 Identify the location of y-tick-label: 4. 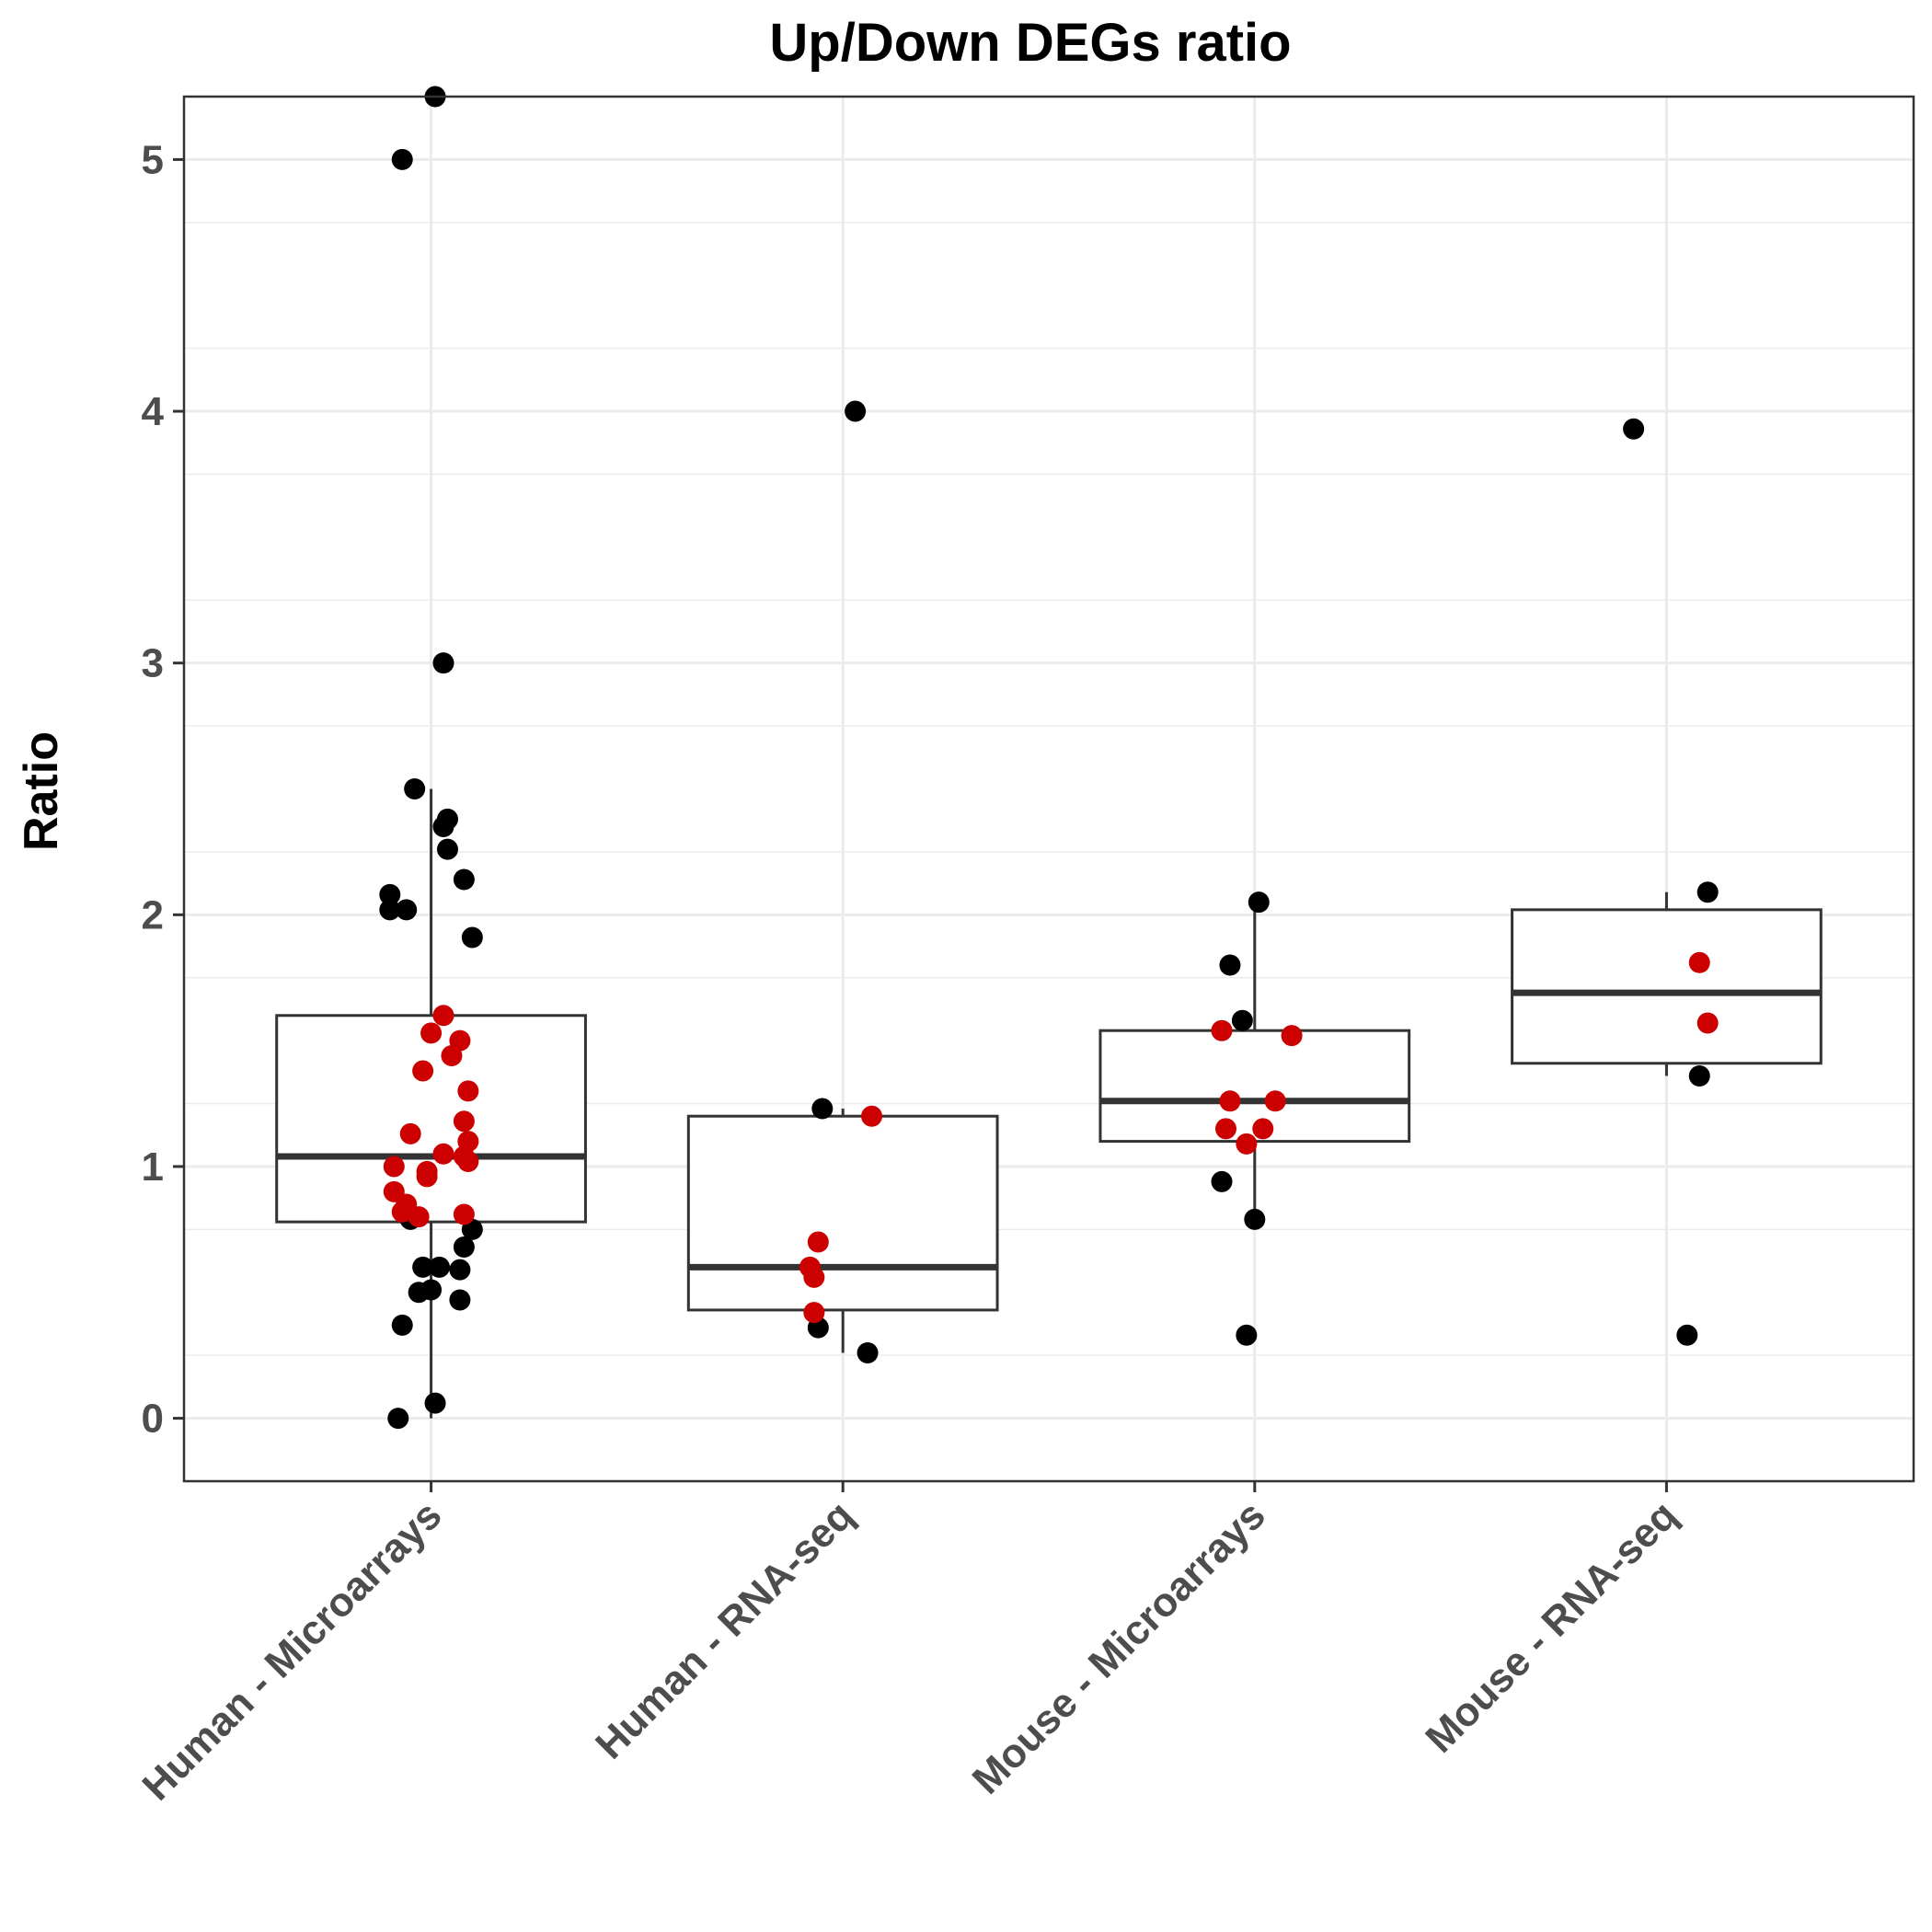
(153, 411).